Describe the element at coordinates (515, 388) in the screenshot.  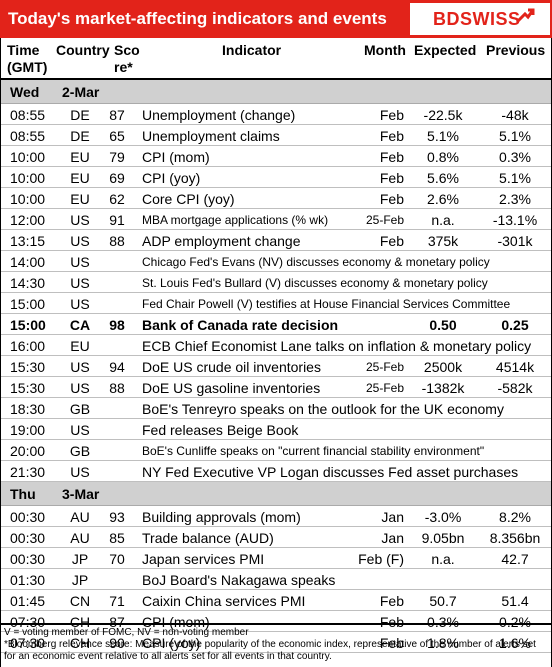
I see `cell-previous: -582k` at that location.